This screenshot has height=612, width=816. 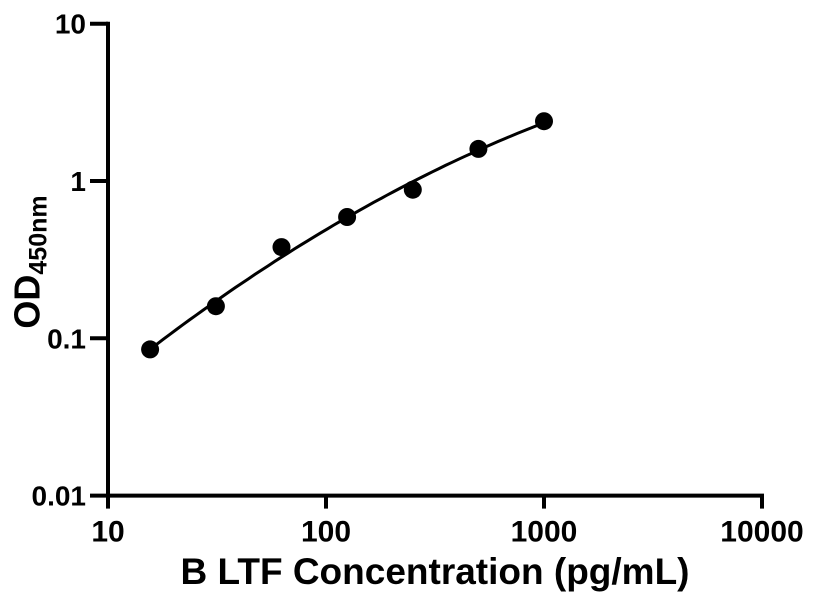 What do you see at coordinates (78, 181) in the screenshot?
I see `y-tick-label: 1` at bounding box center [78, 181].